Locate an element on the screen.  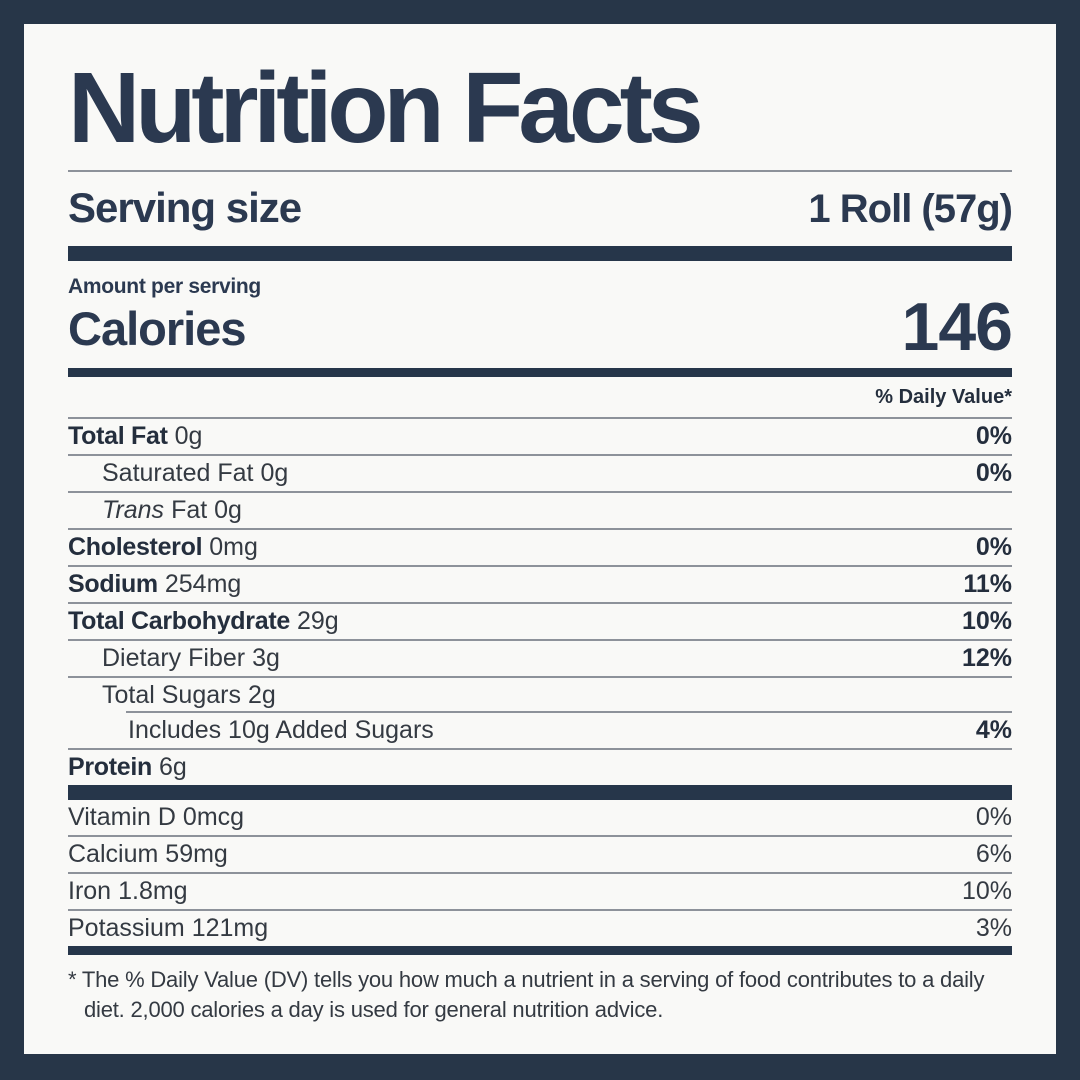
nutrient-name: Total Fat is located at coordinates (118, 436).